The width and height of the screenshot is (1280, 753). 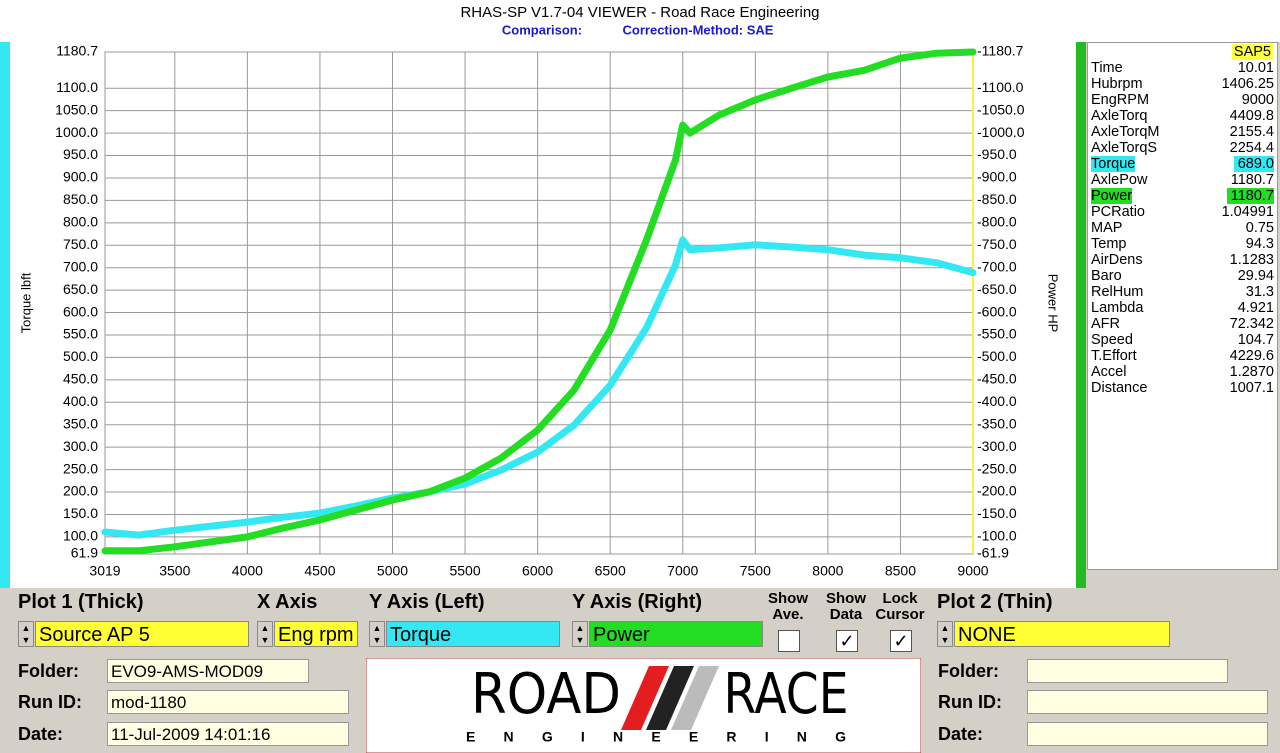 What do you see at coordinates (473, 634) in the screenshot?
I see `y-left-select: Torque` at bounding box center [473, 634].